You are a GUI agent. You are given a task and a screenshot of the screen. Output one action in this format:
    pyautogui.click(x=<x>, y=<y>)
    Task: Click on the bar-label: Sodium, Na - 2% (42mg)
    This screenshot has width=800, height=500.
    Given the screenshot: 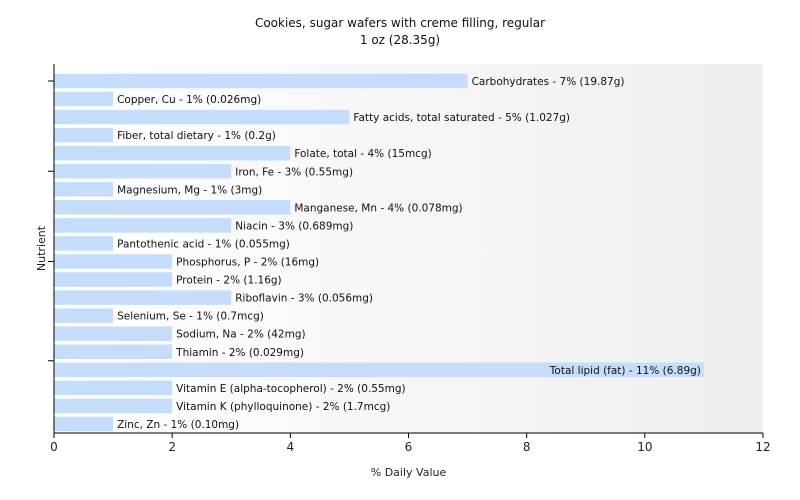 What is the action you would take?
    pyautogui.click(x=240, y=335)
    